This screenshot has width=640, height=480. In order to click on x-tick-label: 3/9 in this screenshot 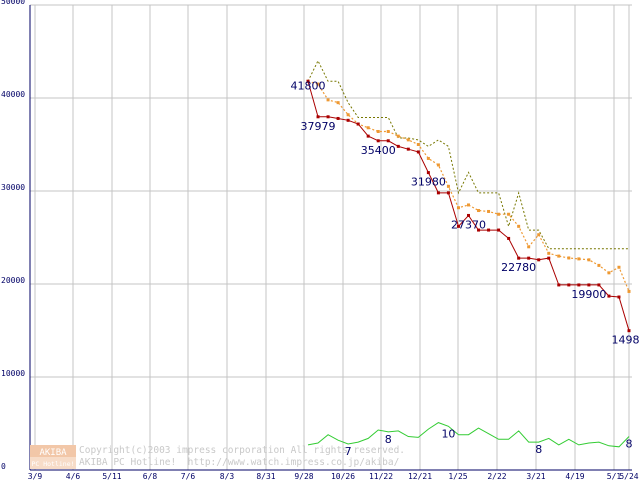, I will do `click(35, 476)`.